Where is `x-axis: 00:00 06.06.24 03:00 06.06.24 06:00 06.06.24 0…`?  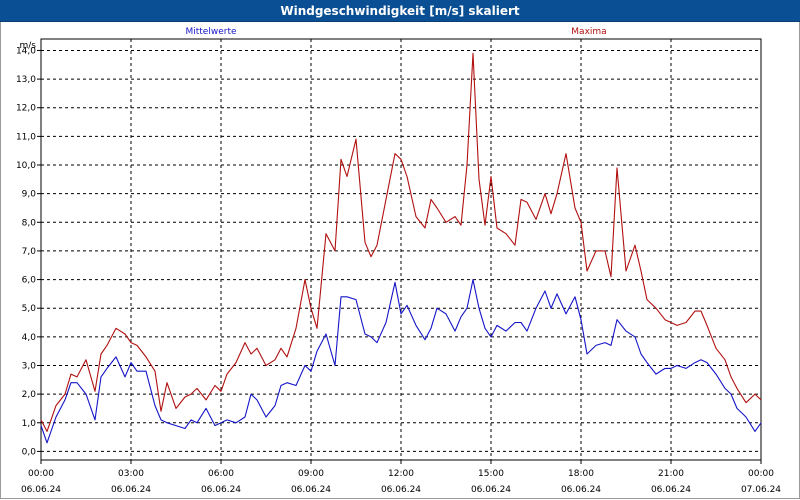 x-axis: 00:00 06.06.24 03:00 06.06.24 06:00 06.06.24 0… is located at coordinates (401, 477).